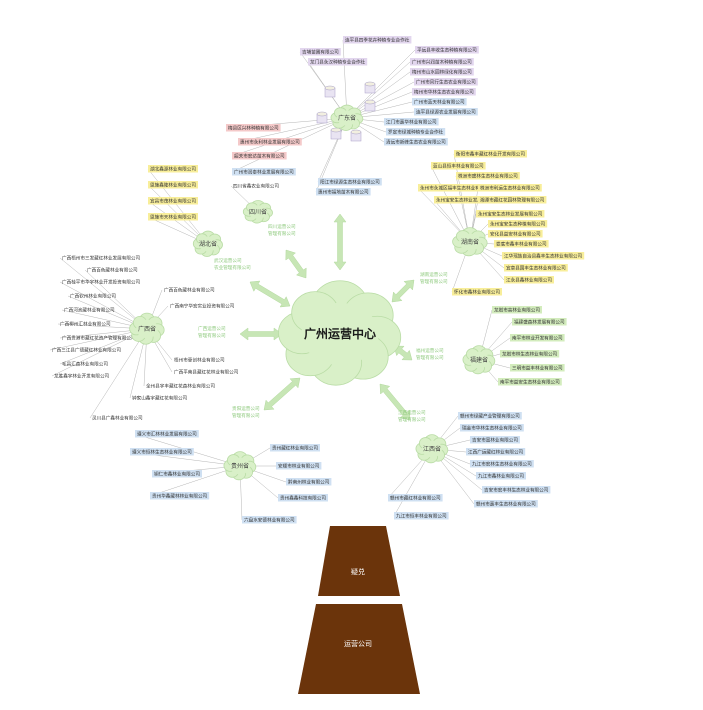 The height and width of the screenshot is (710, 703). I want to click on company-label: 赣州市藏红林业有限公司, so click(415, 498).